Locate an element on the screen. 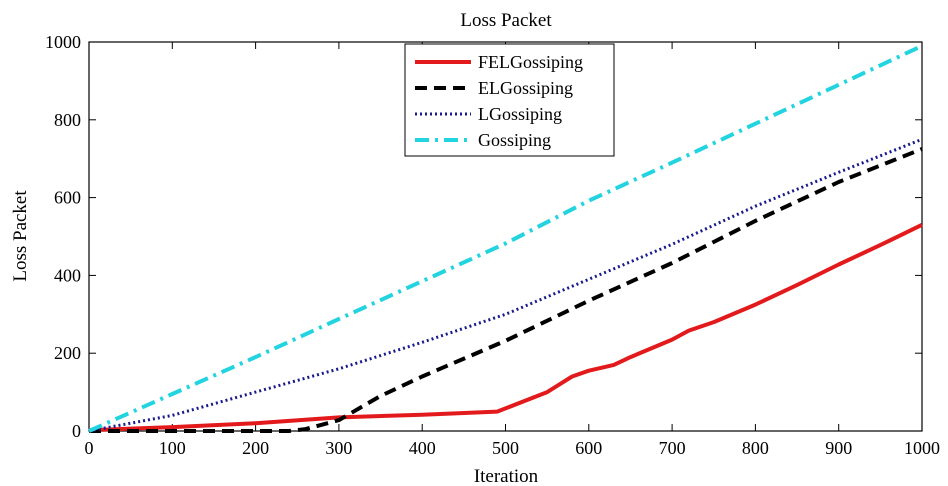 The height and width of the screenshot is (486, 948). y-tick-label: 200 is located at coordinates (67, 353).